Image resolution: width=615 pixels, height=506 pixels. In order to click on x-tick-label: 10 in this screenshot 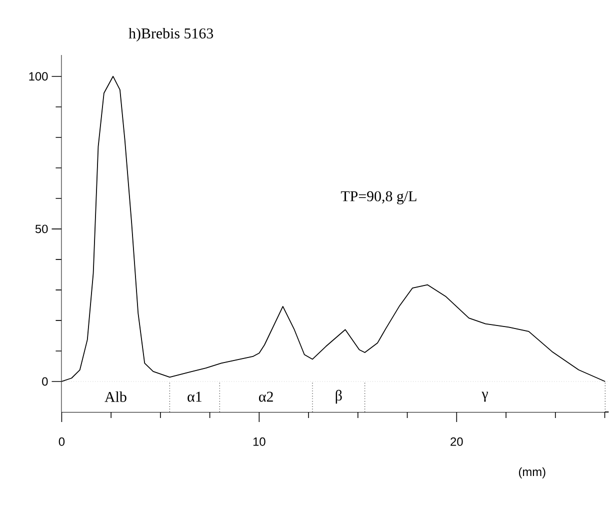, I will do `click(259, 441)`.